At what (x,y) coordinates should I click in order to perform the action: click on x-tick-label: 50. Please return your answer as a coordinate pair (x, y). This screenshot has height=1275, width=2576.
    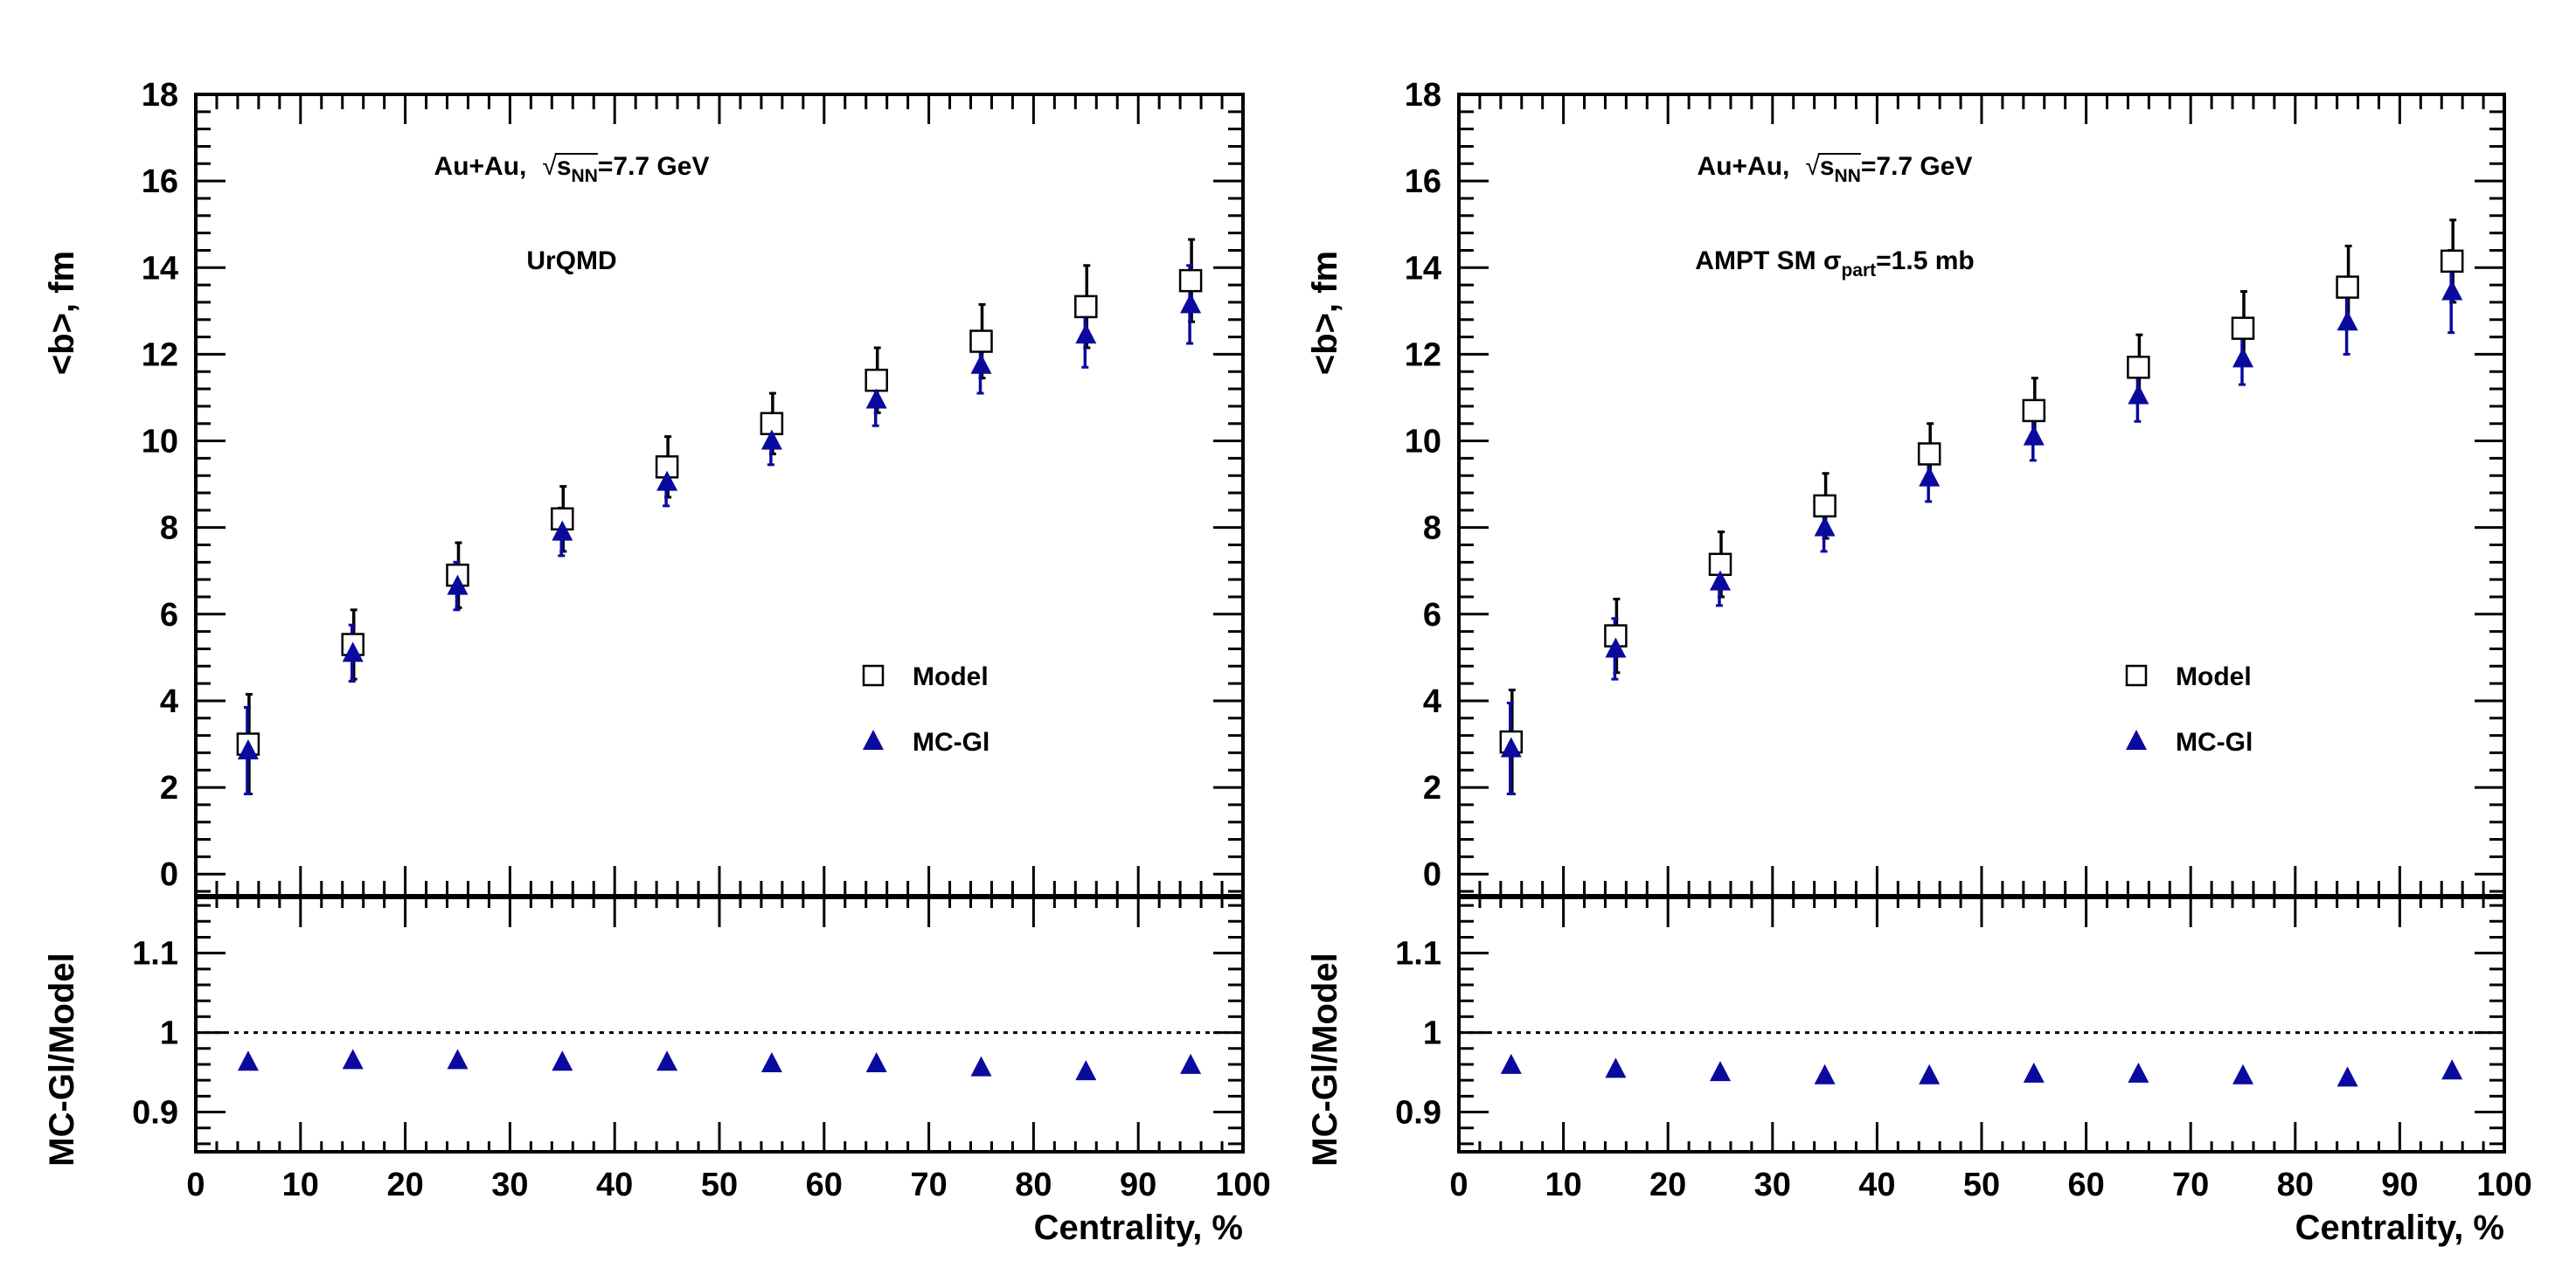
    Looking at the image, I should click on (1981, 1185).